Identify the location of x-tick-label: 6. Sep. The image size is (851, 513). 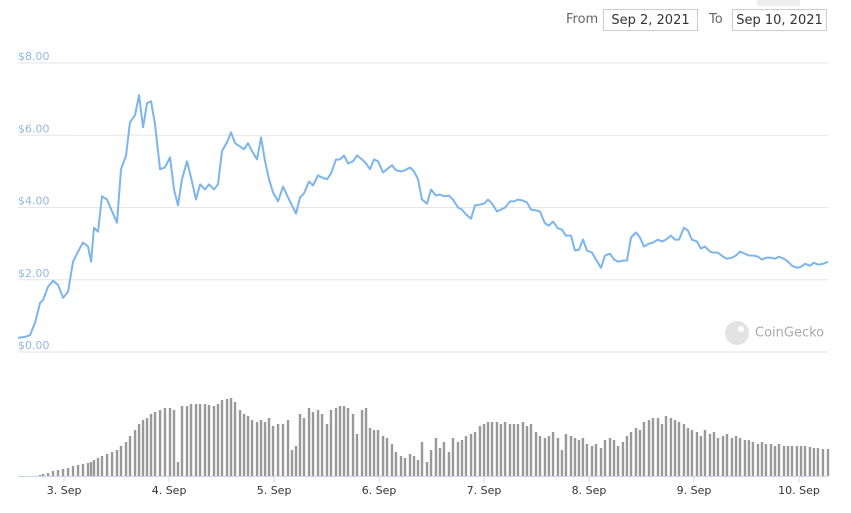
(379, 490).